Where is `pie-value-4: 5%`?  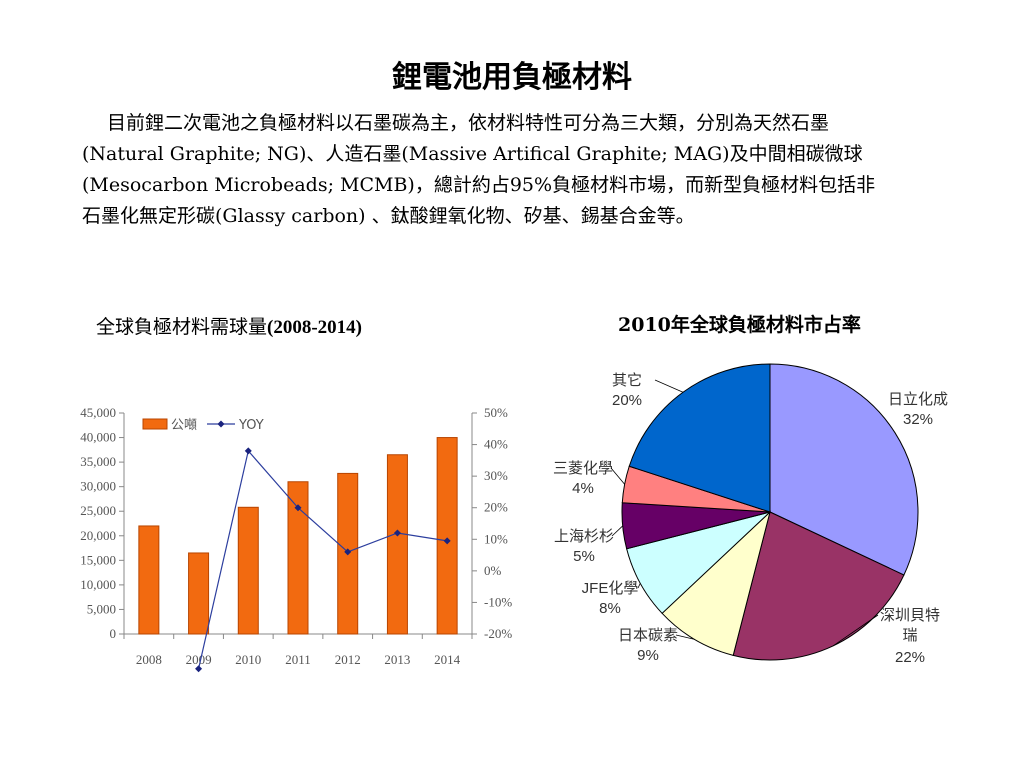 pie-value-4: 5% is located at coordinates (584, 556).